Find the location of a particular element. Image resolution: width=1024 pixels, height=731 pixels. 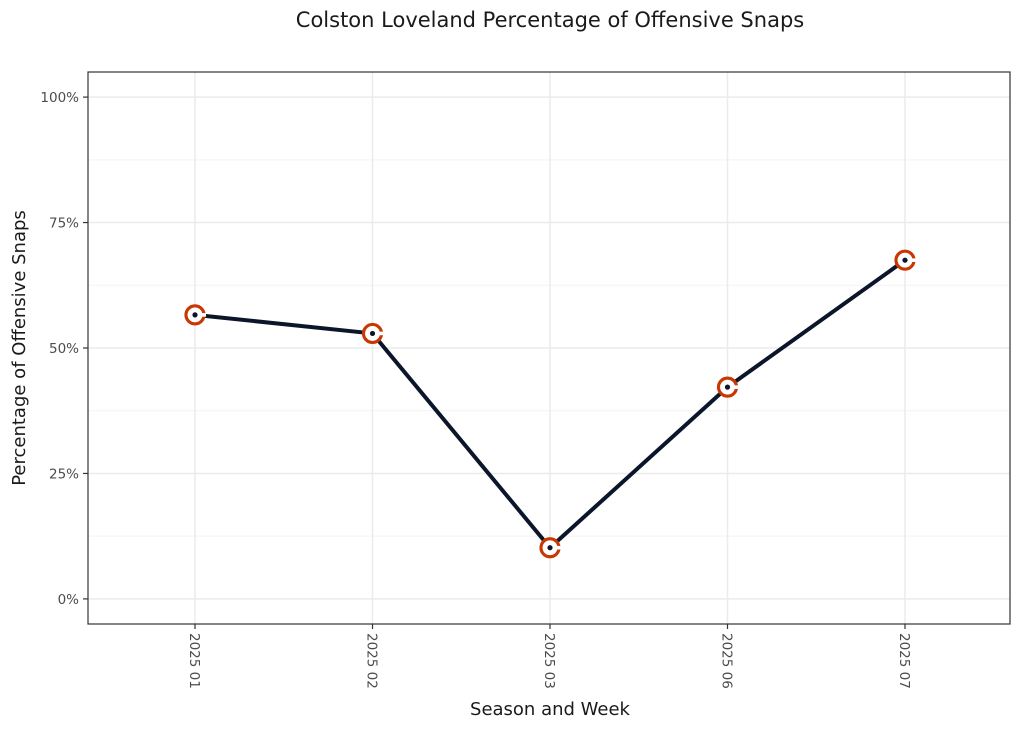

y-tick-label: 75% is located at coordinates (64, 224).